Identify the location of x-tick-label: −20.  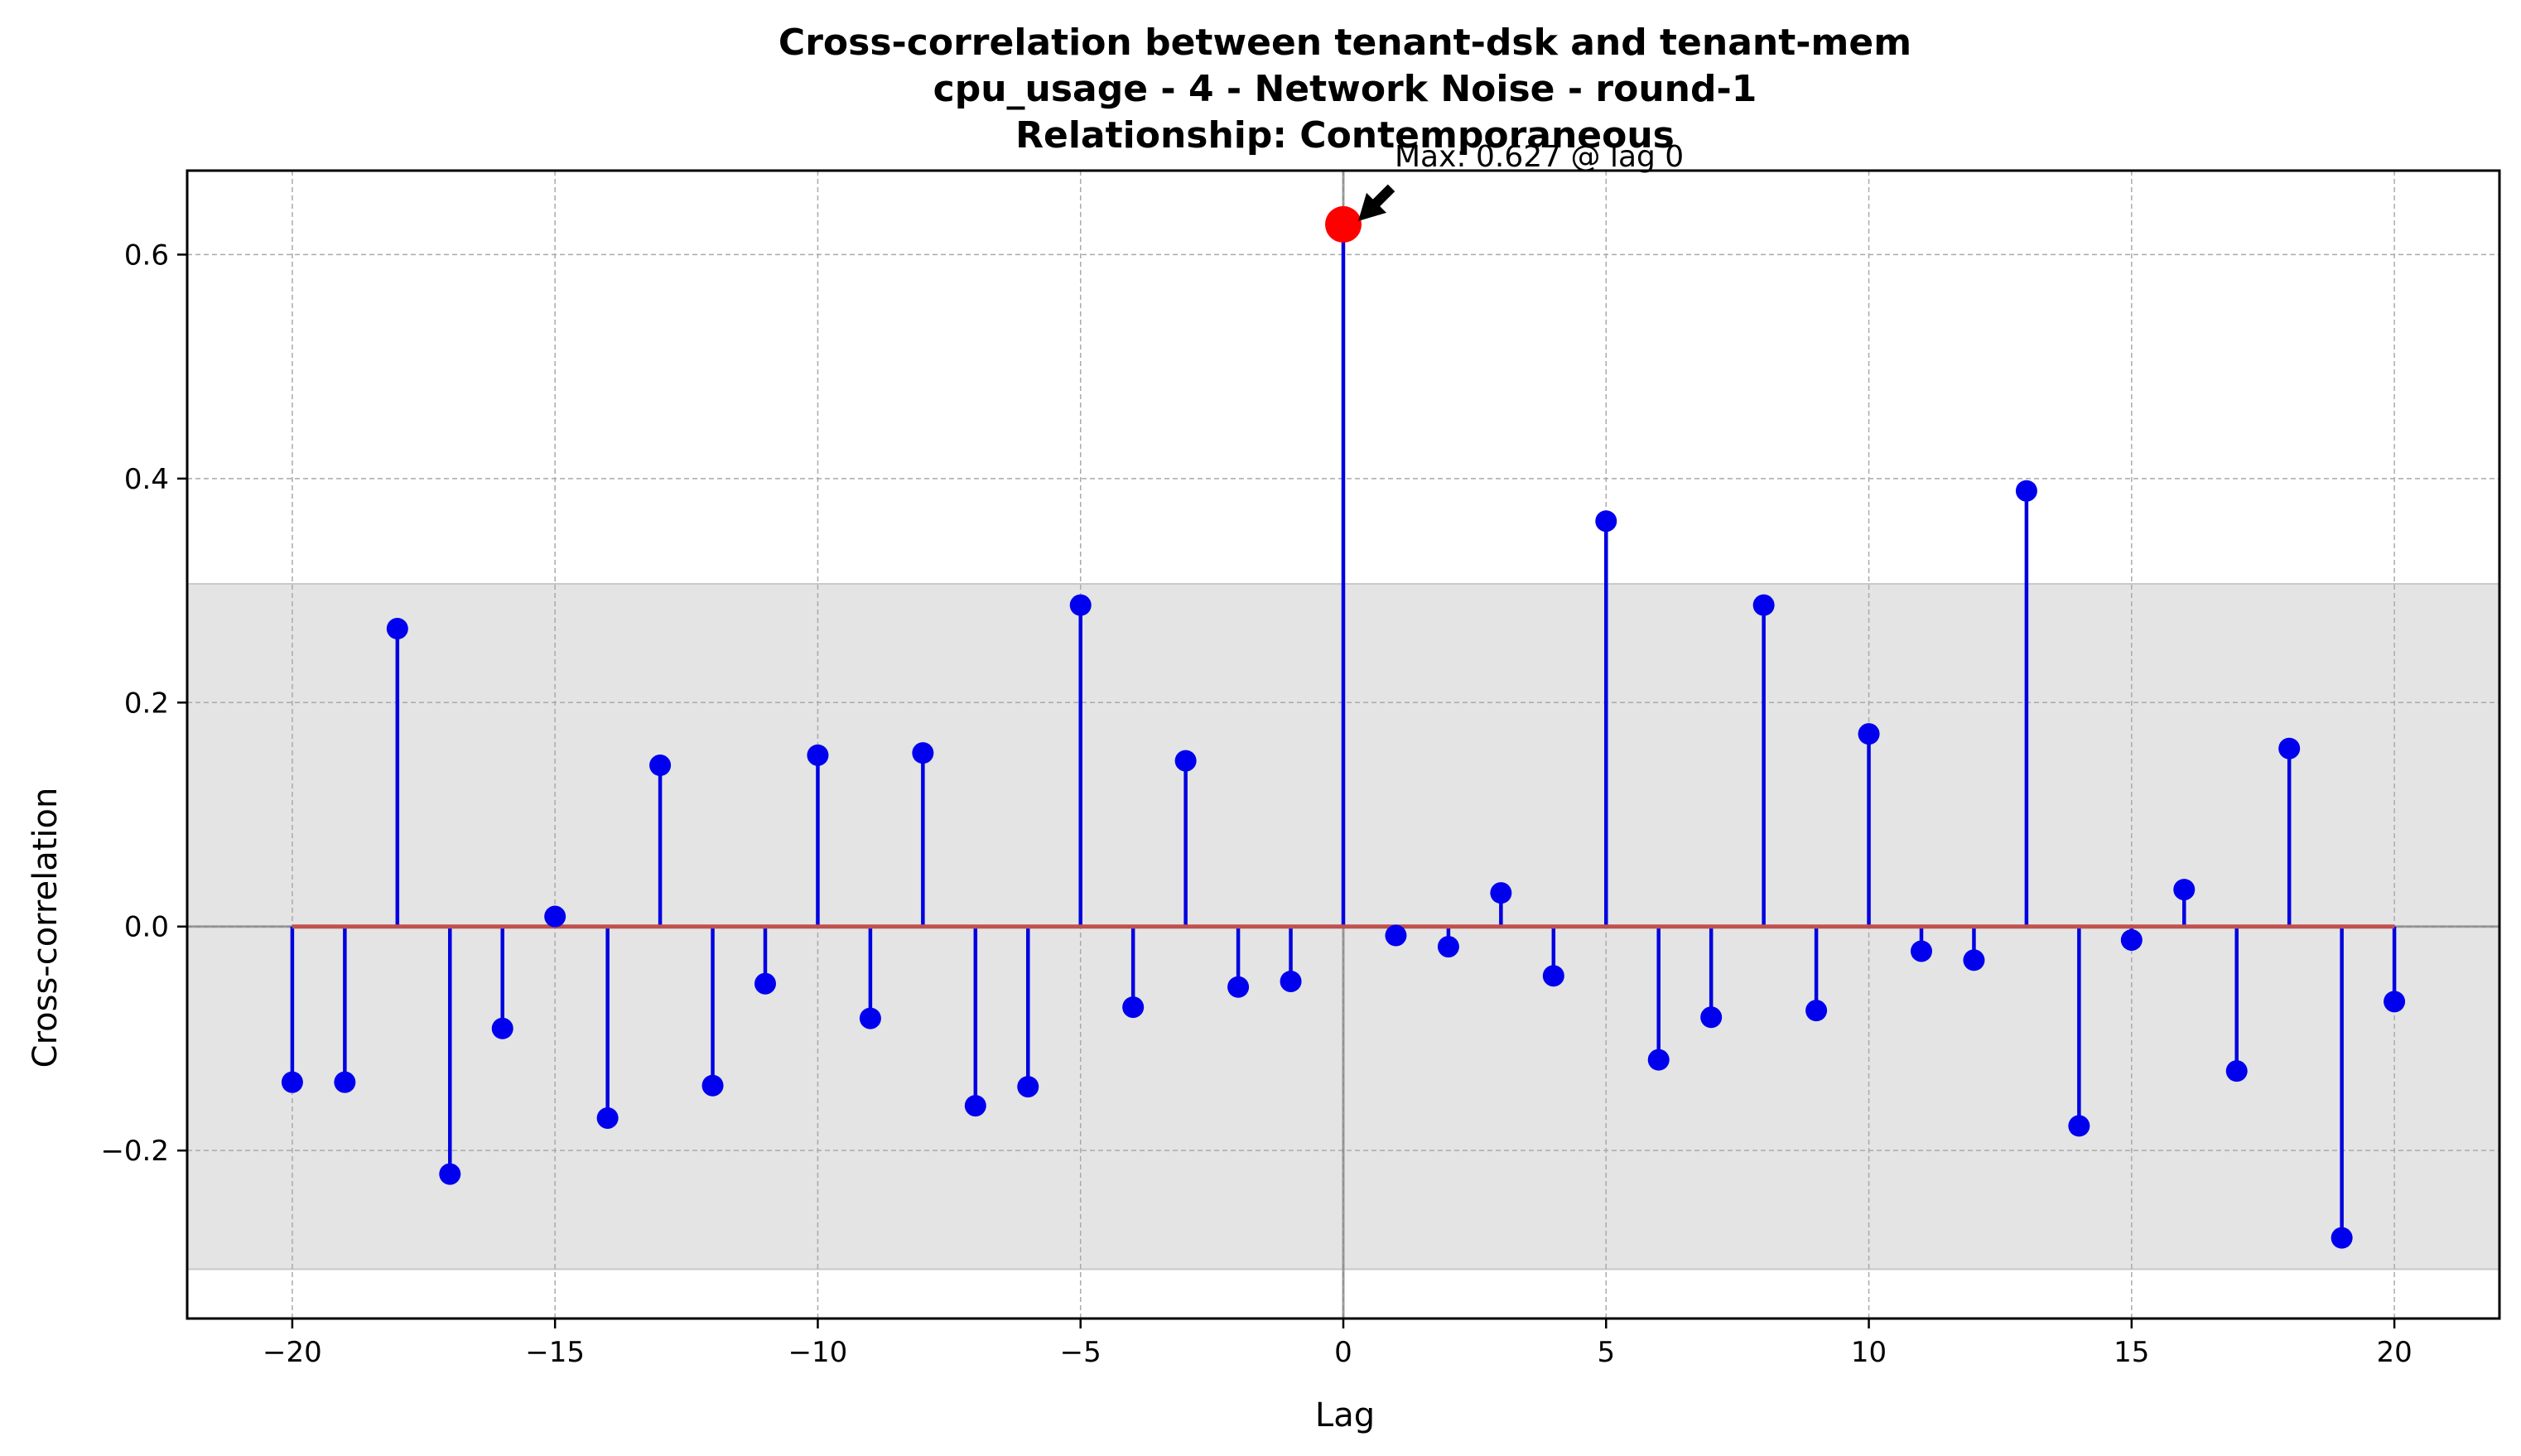
(293, 1352).